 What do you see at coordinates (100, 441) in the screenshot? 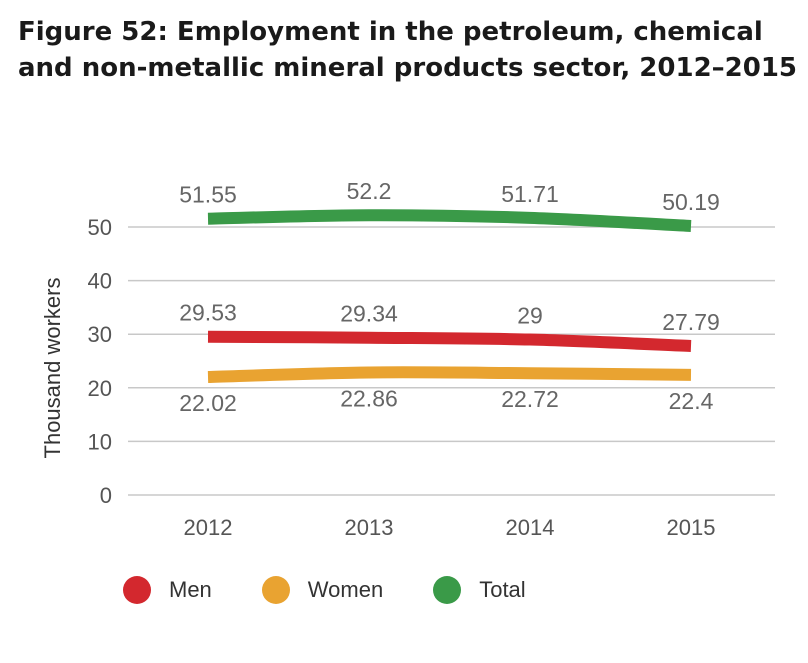
I see `y-tick-label-10: 10` at bounding box center [100, 441].